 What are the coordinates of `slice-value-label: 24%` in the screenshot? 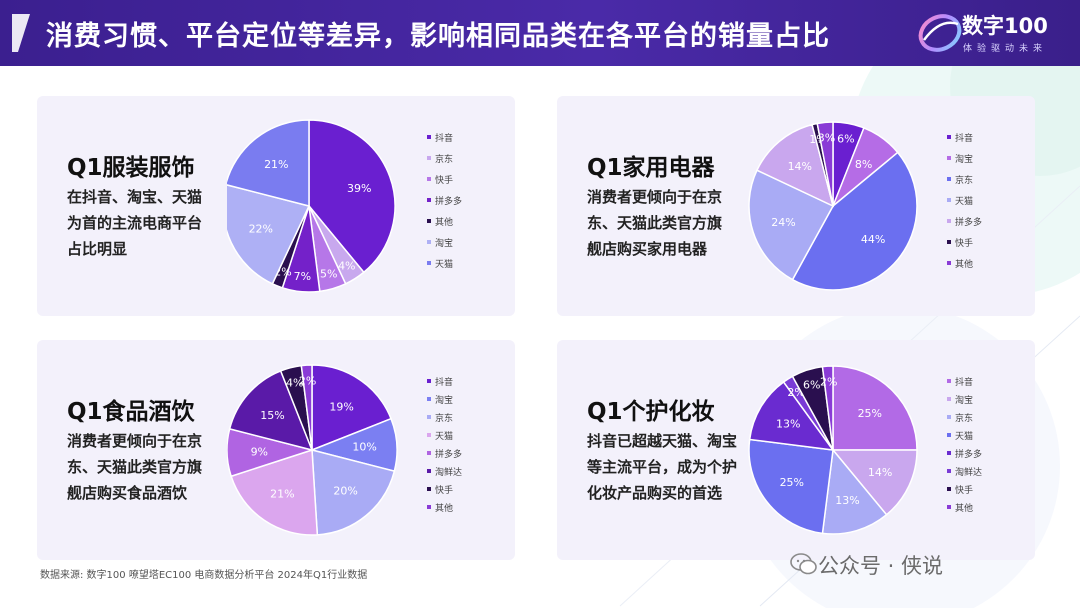 It's located at (783, 222).